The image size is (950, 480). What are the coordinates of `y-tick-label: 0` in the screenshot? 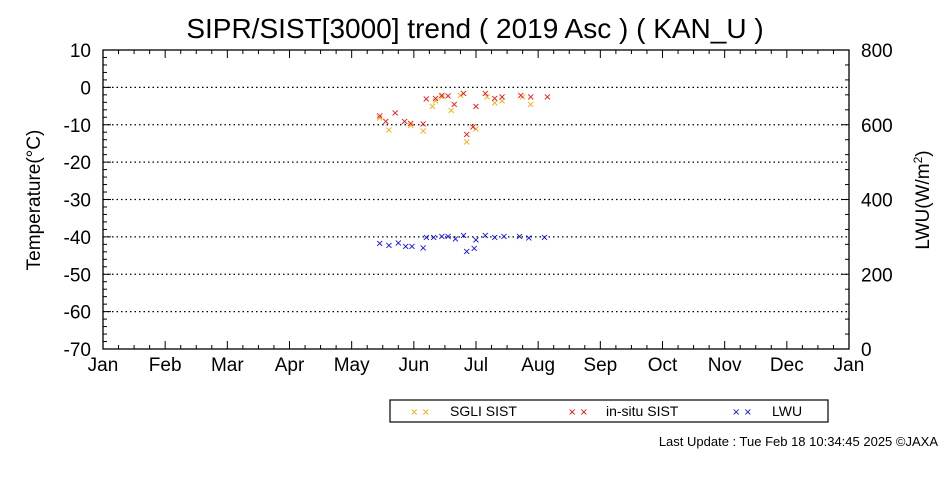 It's located at (85, 88).